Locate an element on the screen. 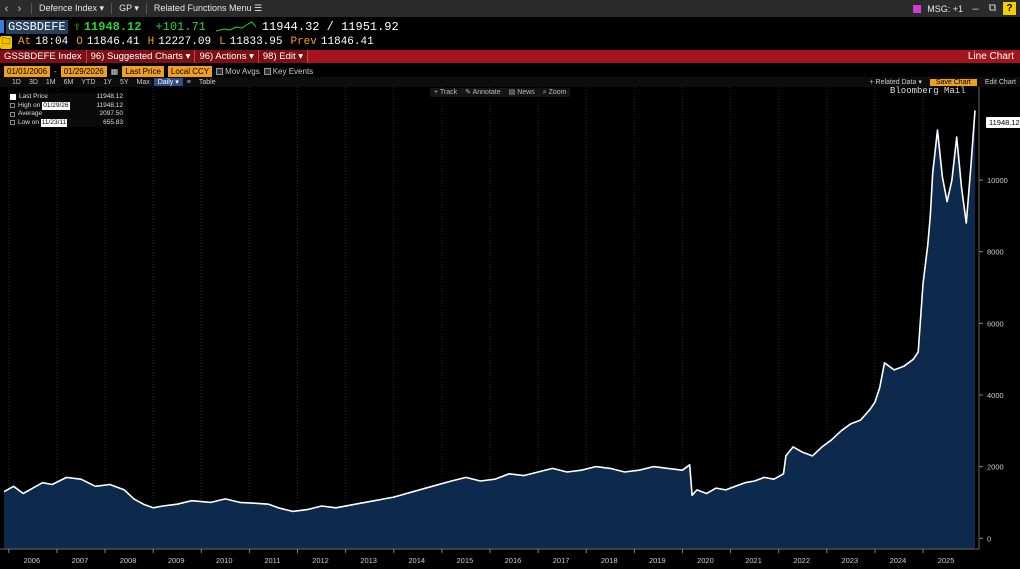 The width and height of the screenshot is (1020, 569). popout-icon: ⧉ is located at coordinates (992, 8).